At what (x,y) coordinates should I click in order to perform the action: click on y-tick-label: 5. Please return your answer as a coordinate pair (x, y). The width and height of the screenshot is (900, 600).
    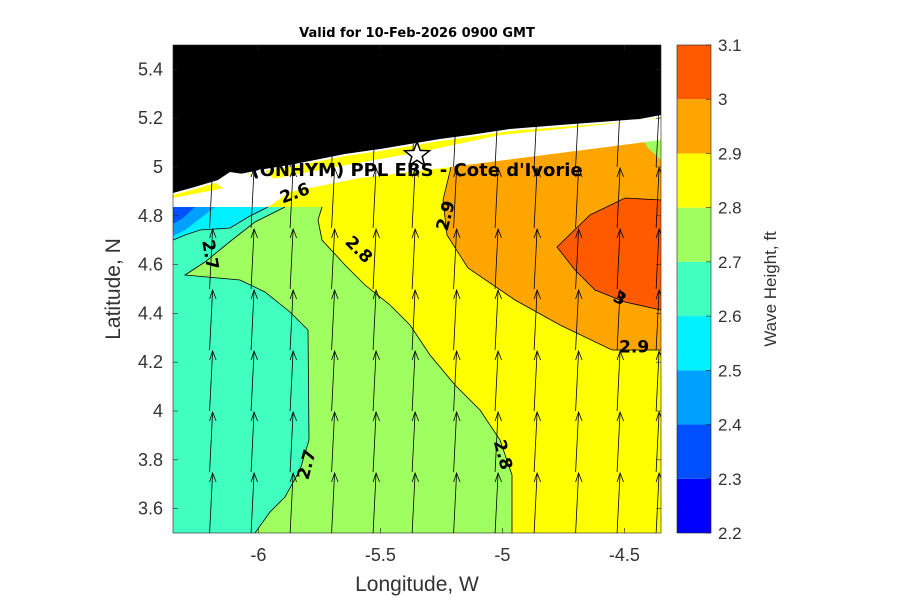
    Looking at the image, I should click on (158, 167).